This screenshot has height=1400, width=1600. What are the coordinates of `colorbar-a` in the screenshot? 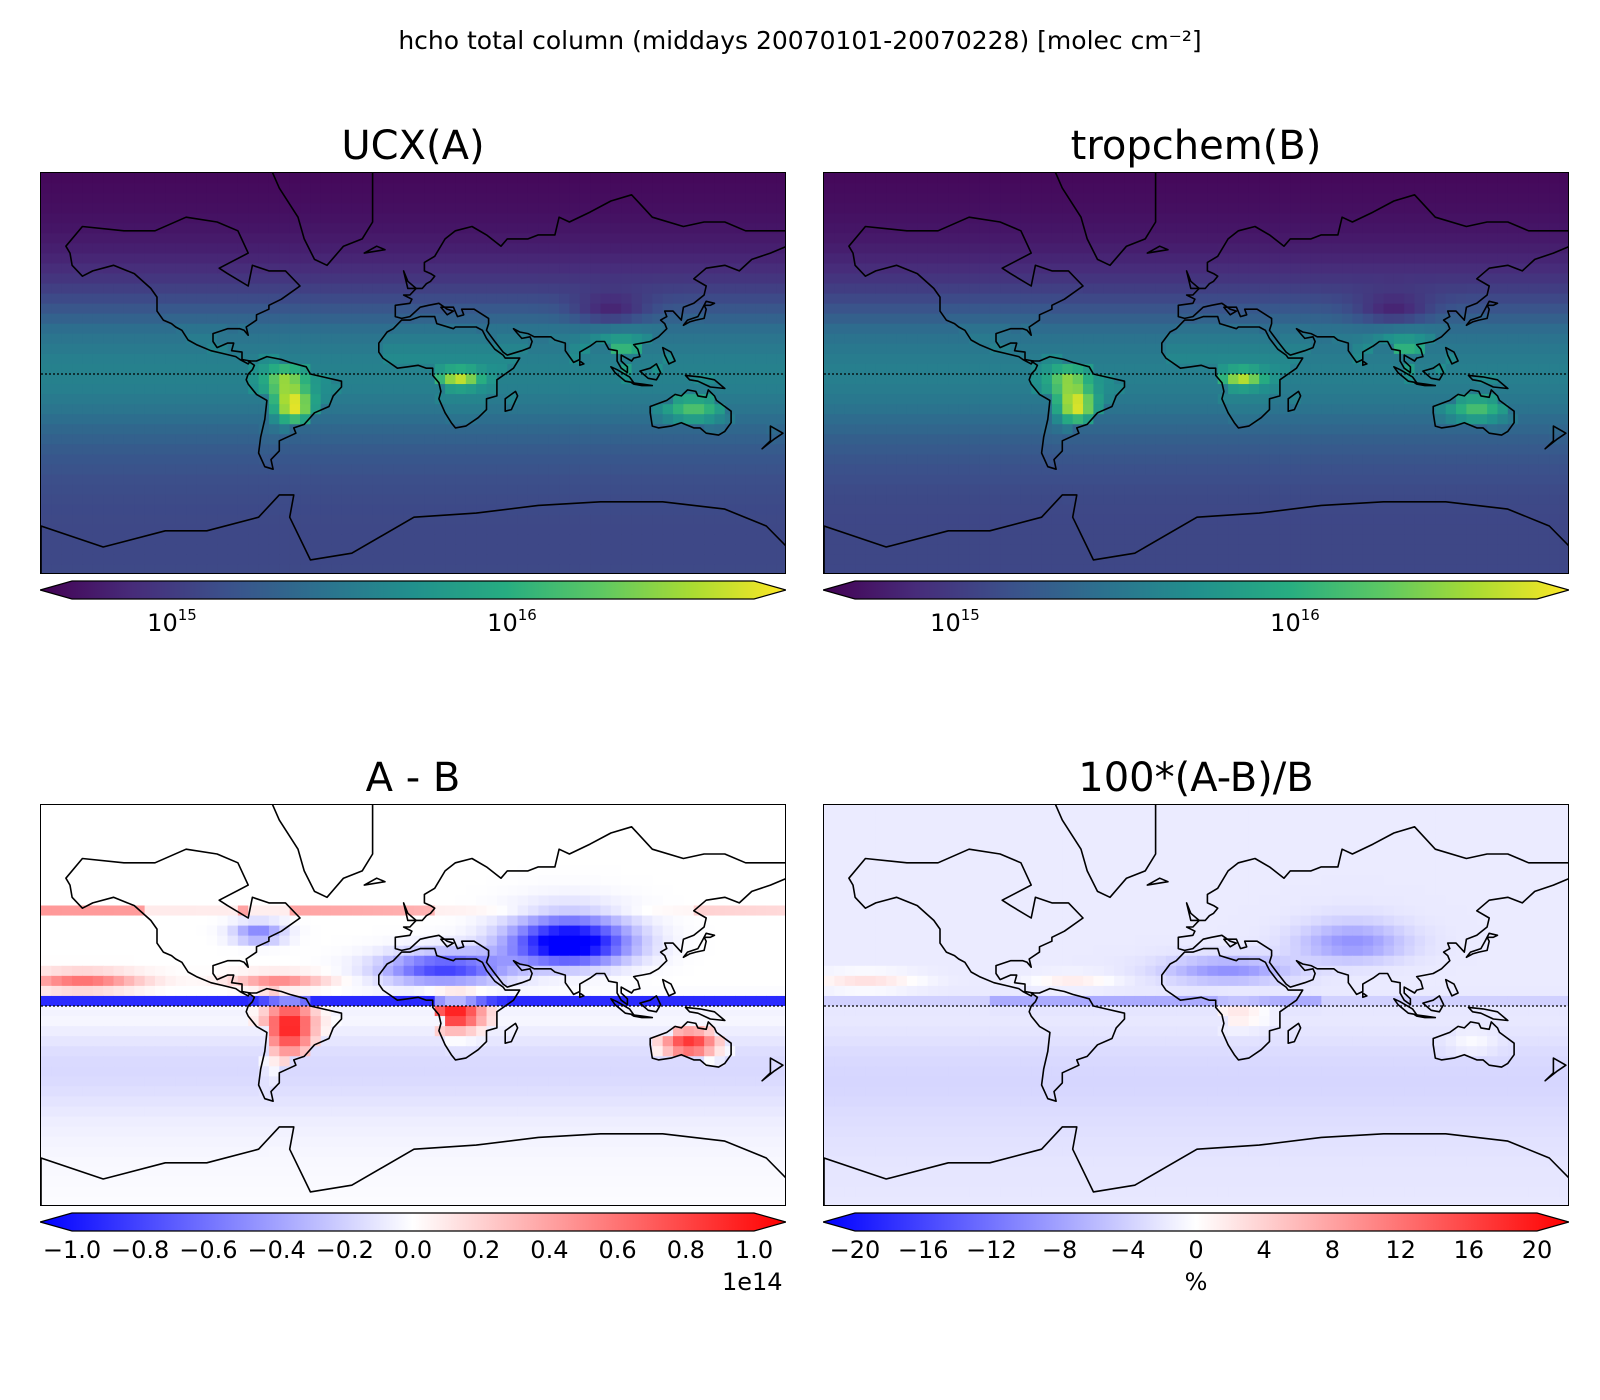 It's located at (413, 590).